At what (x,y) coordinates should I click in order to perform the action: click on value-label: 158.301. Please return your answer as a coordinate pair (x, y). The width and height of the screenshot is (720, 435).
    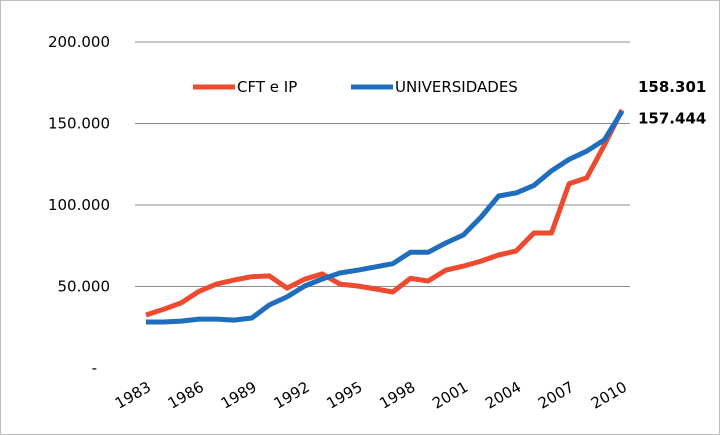
    Looking at the image, I should click on (672, 87).